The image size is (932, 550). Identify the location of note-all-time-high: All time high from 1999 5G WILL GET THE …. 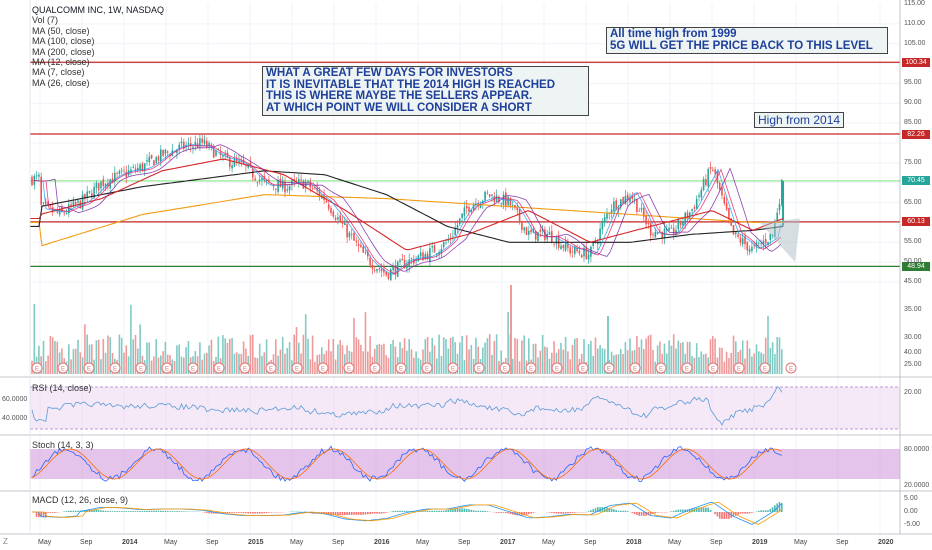
(747, 40).